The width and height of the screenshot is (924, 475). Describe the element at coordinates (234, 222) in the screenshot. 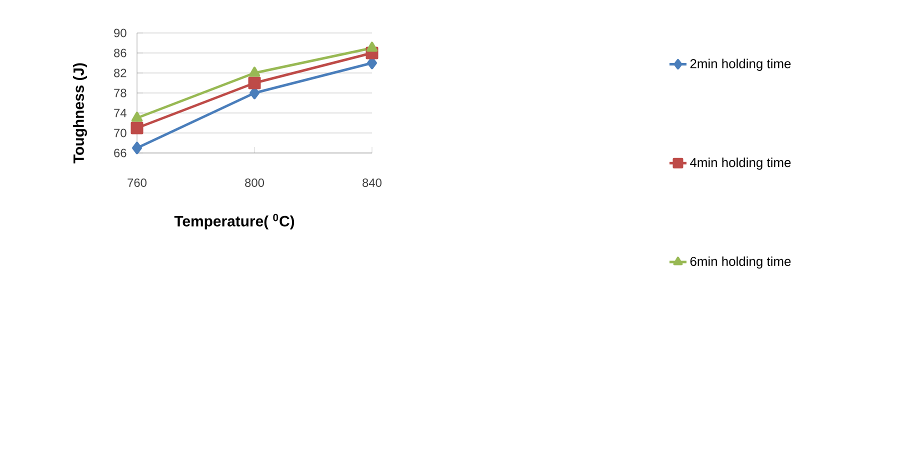

I see `x-axis-title: Temperature( $^{0}$C)` at that location.